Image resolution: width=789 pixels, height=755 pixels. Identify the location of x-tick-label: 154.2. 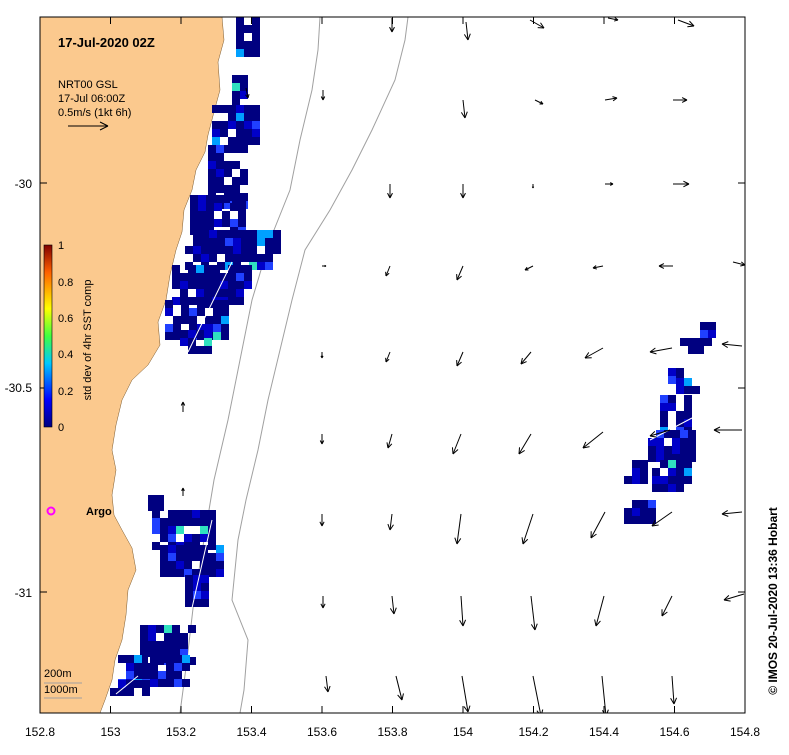
(533, 732).